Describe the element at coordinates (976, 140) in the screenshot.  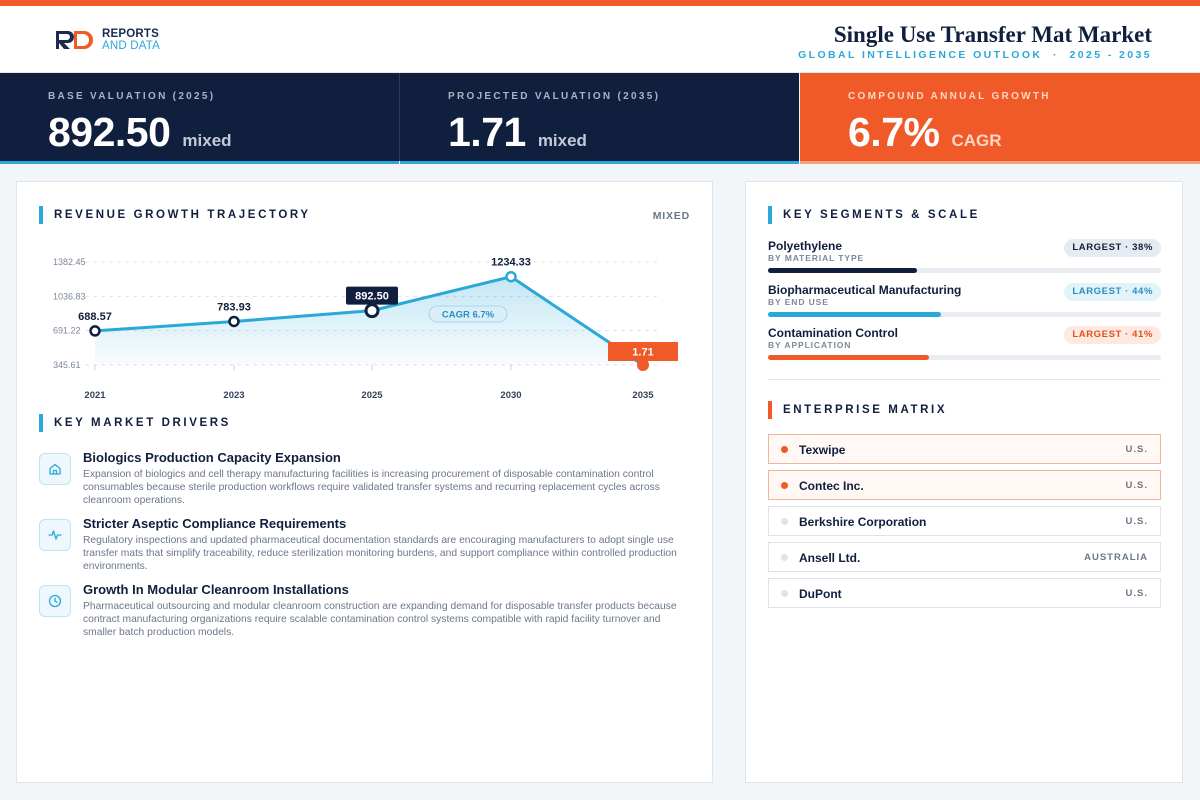
I see `kpi-unit: CAGR` at that location.